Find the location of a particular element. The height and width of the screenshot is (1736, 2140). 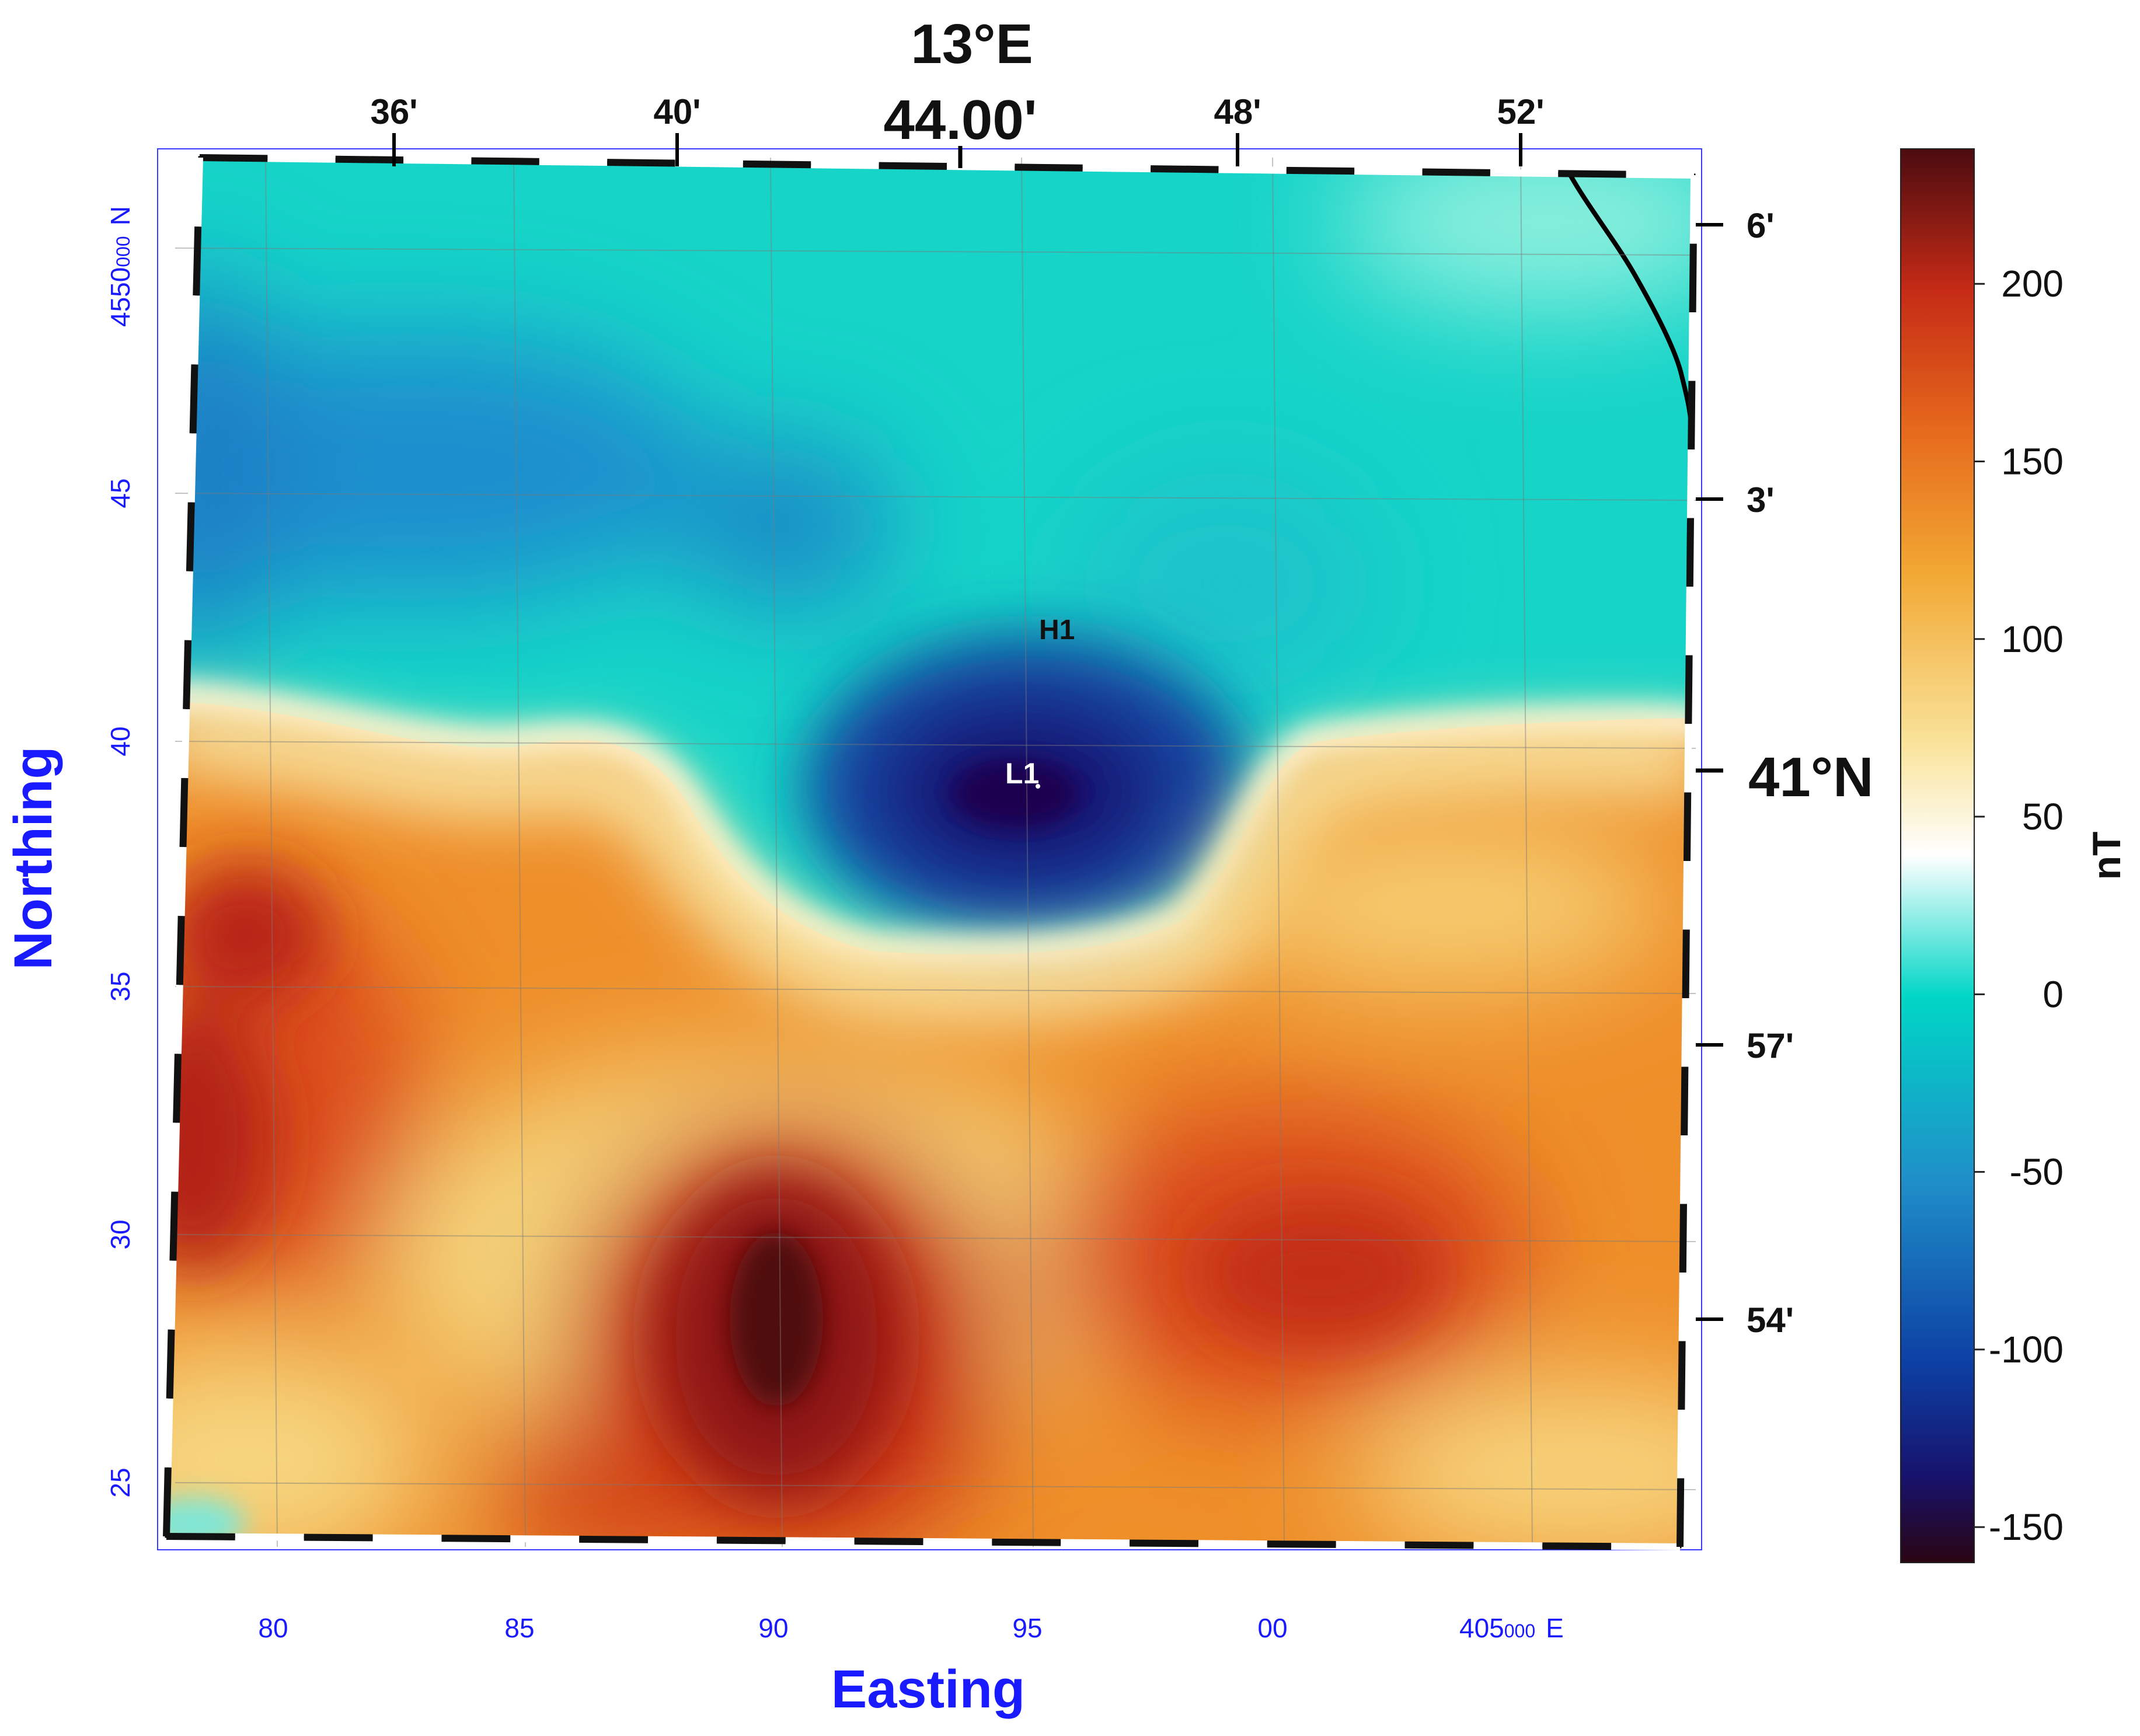

northing-top-tick-label: 4550000 N is located at coordinates (120, 266).